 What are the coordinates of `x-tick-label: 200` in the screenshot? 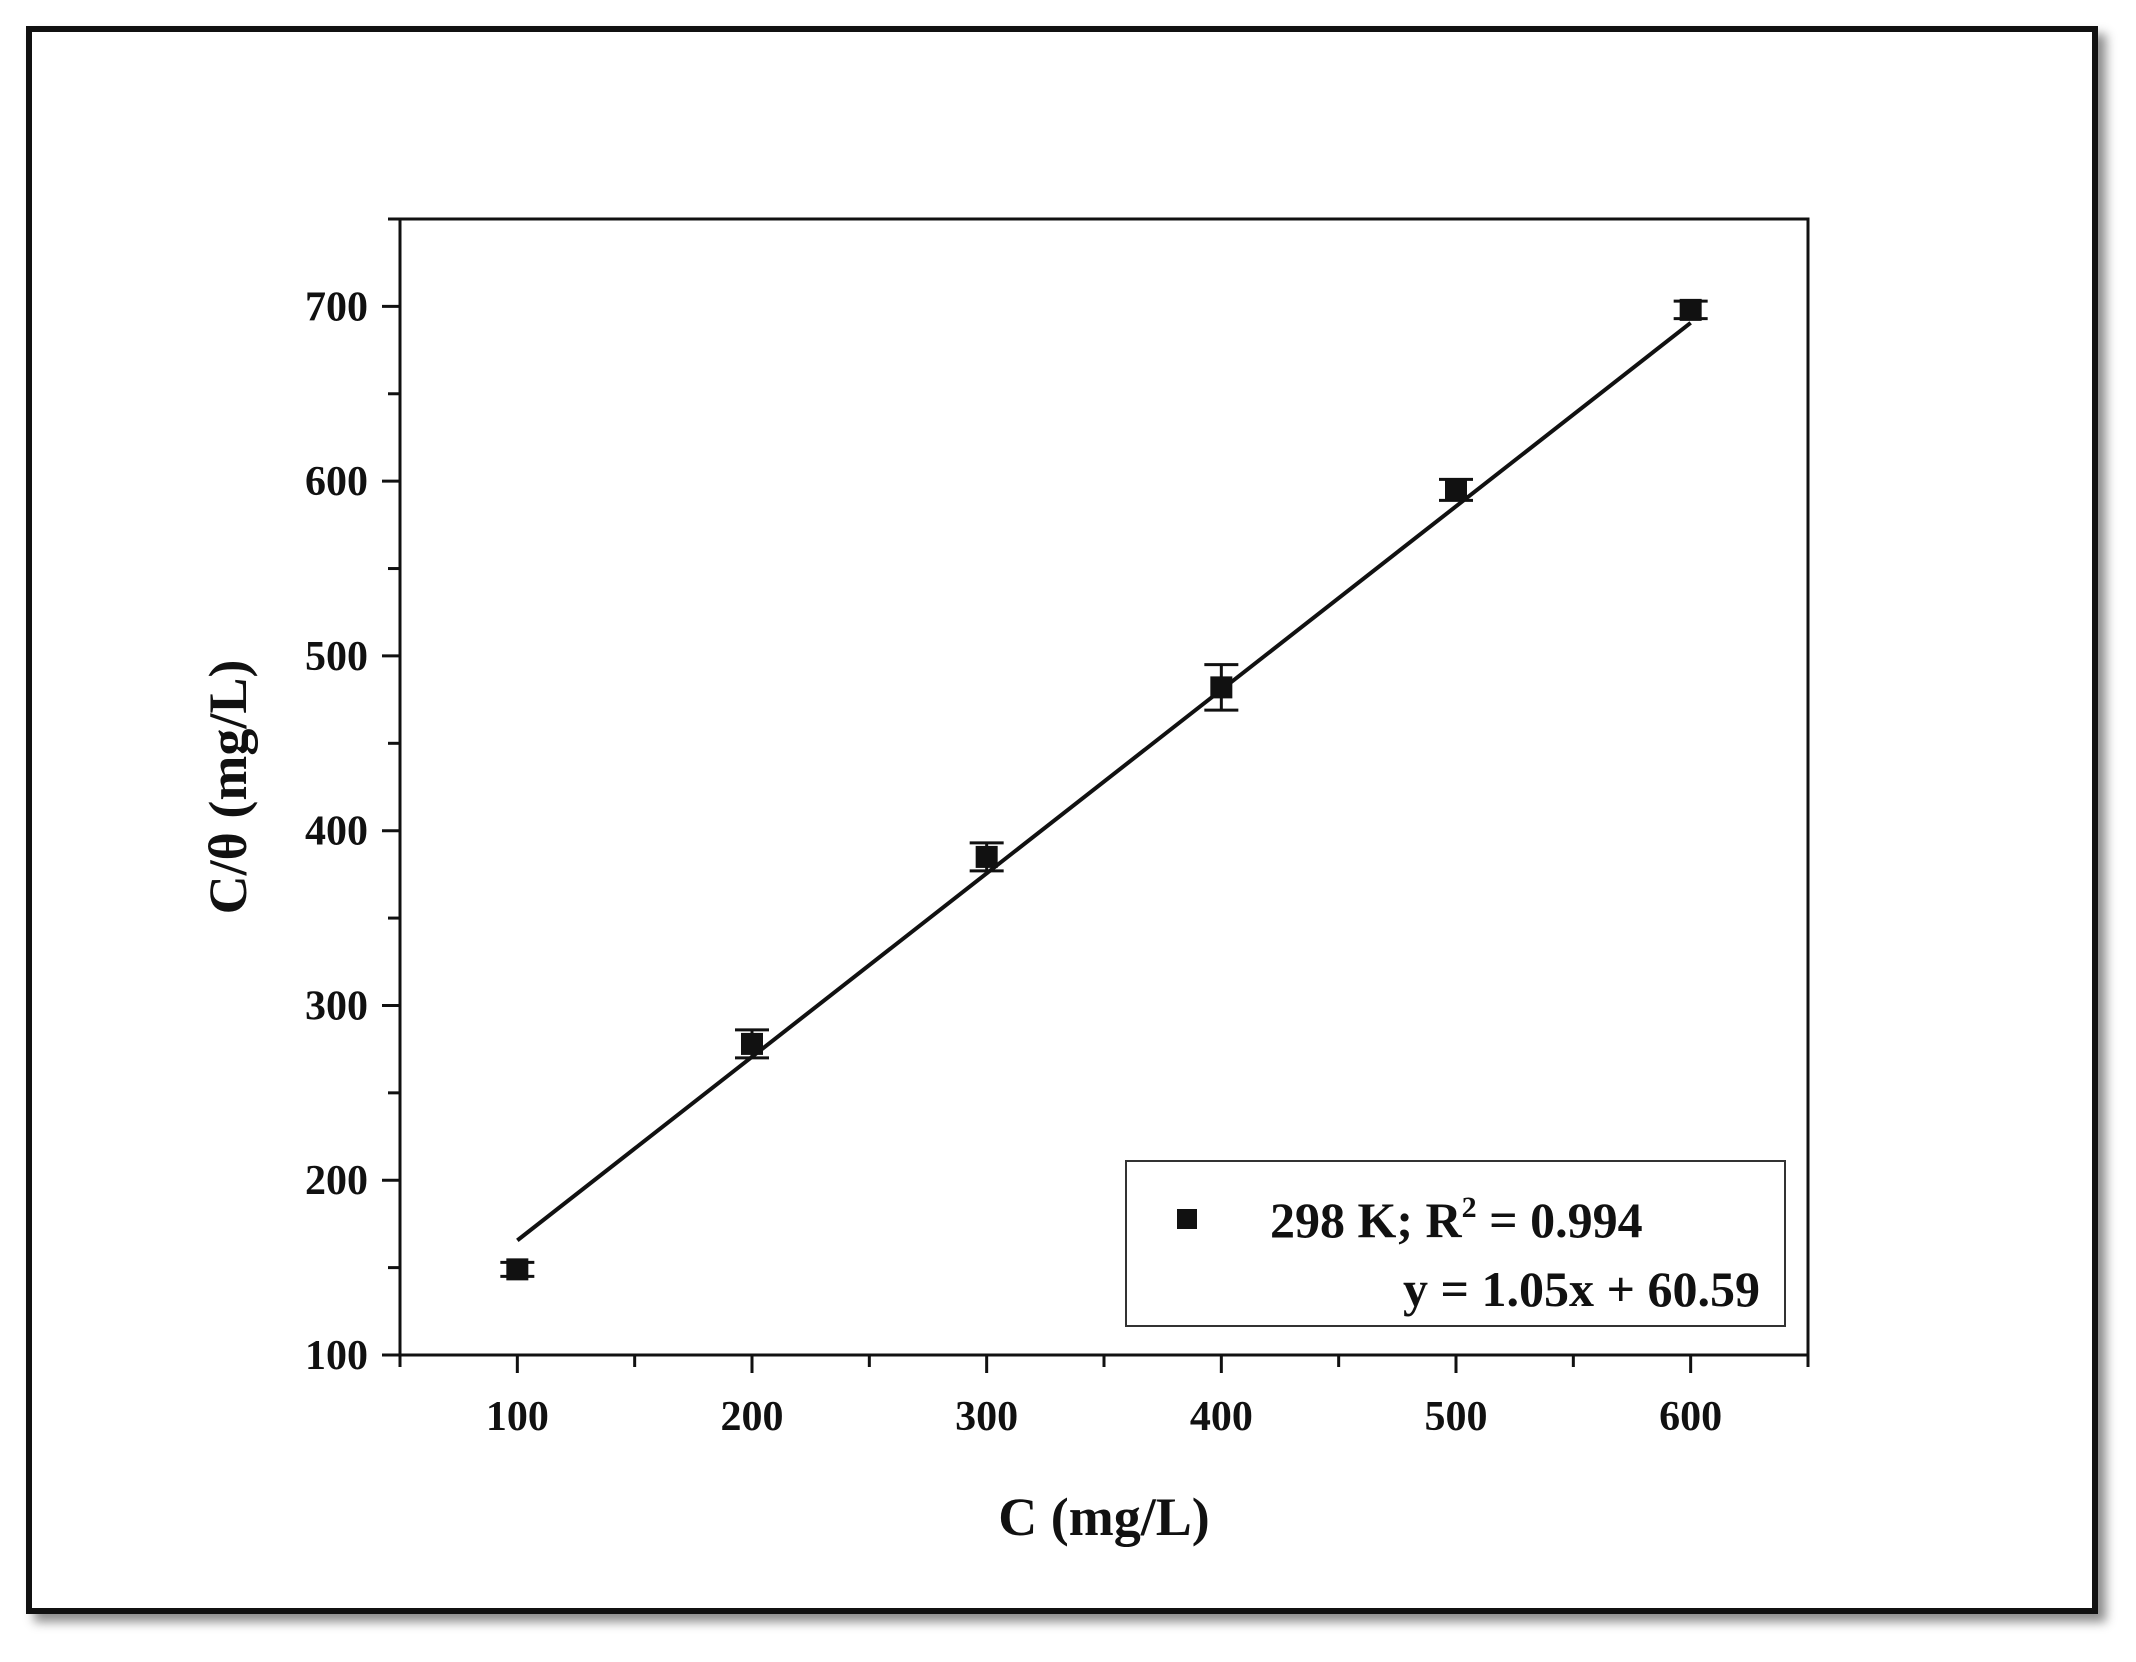 It's located at (752, 1417).